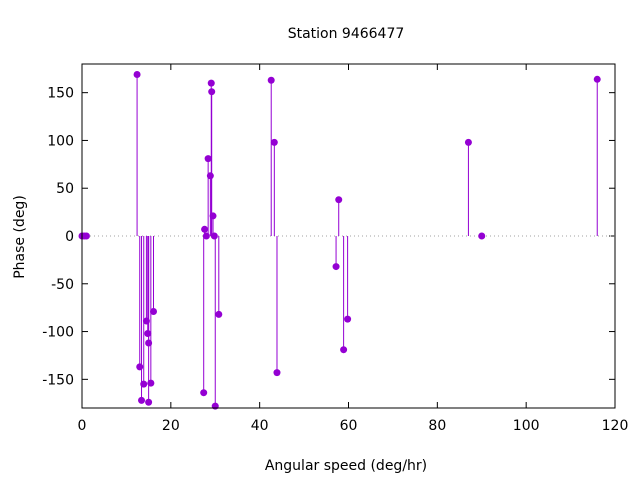  Describe the element at coordinates (58, 380) in the screenshot. I see `y-tick-label: -150` at that location.